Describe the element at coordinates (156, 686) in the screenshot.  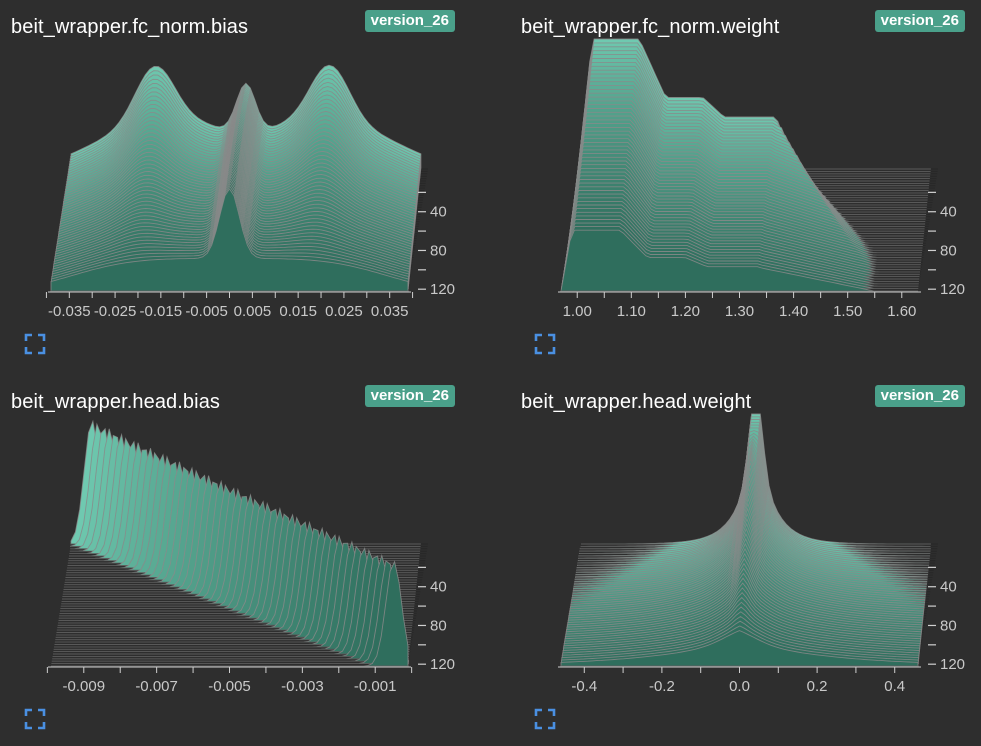
I see `x-tick-label: -0.007` at that location.